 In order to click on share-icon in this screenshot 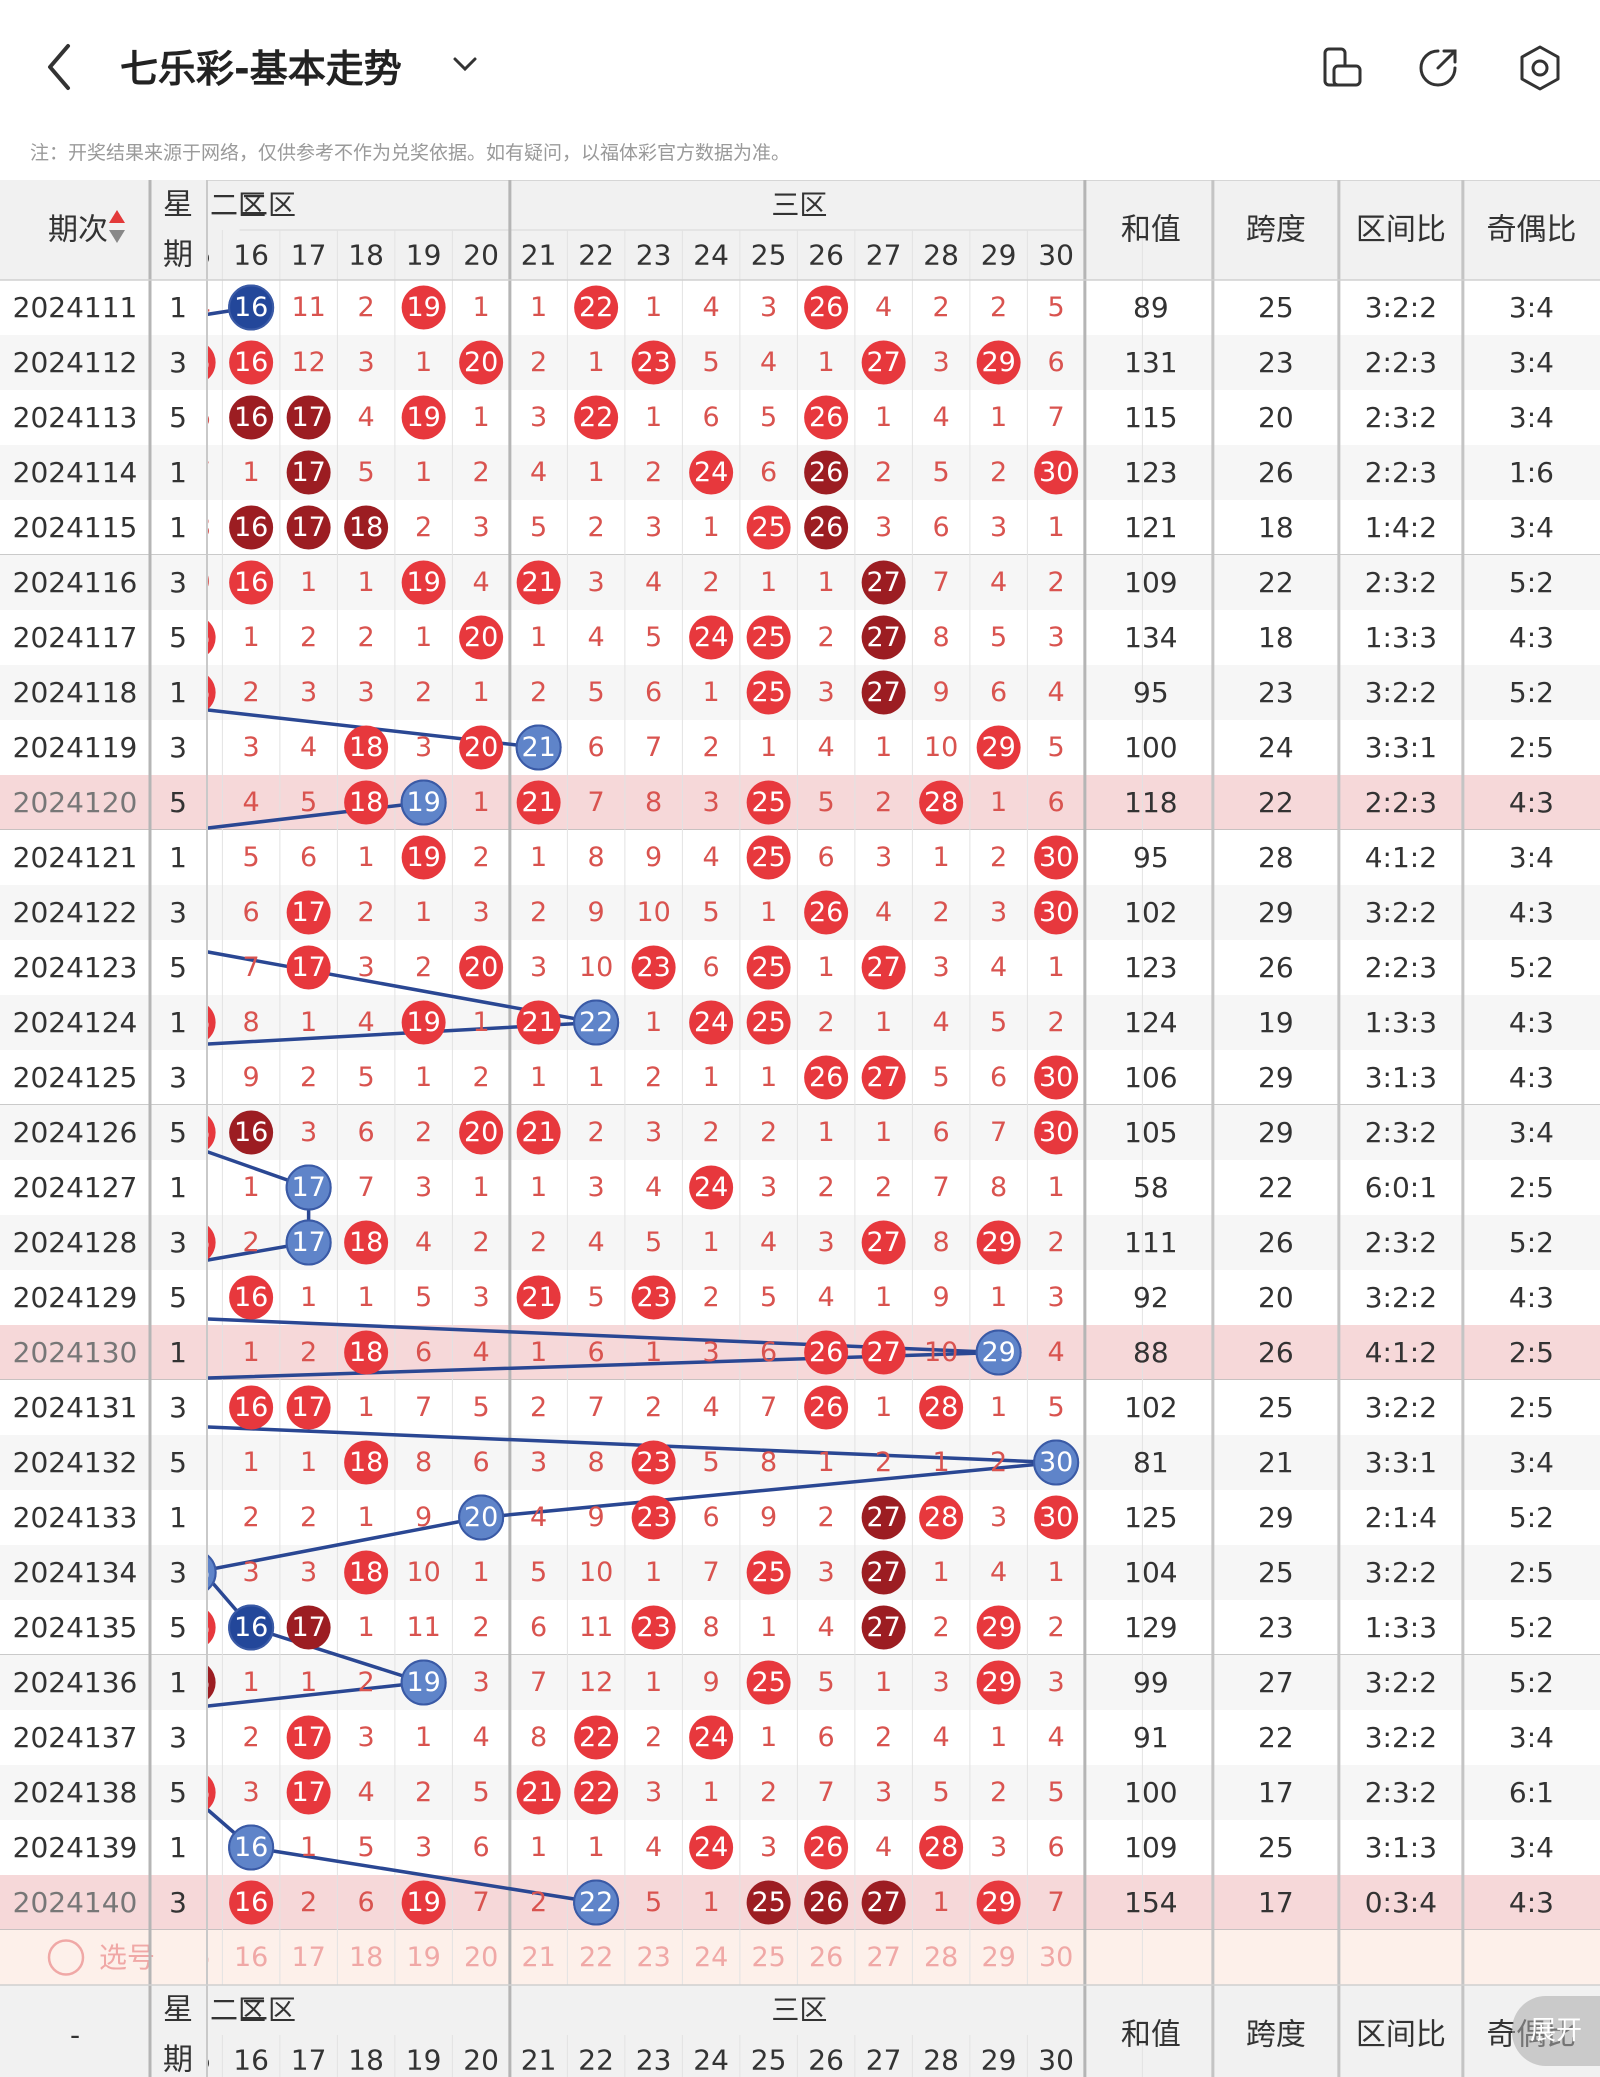, I will do `click(1438, 68)`.